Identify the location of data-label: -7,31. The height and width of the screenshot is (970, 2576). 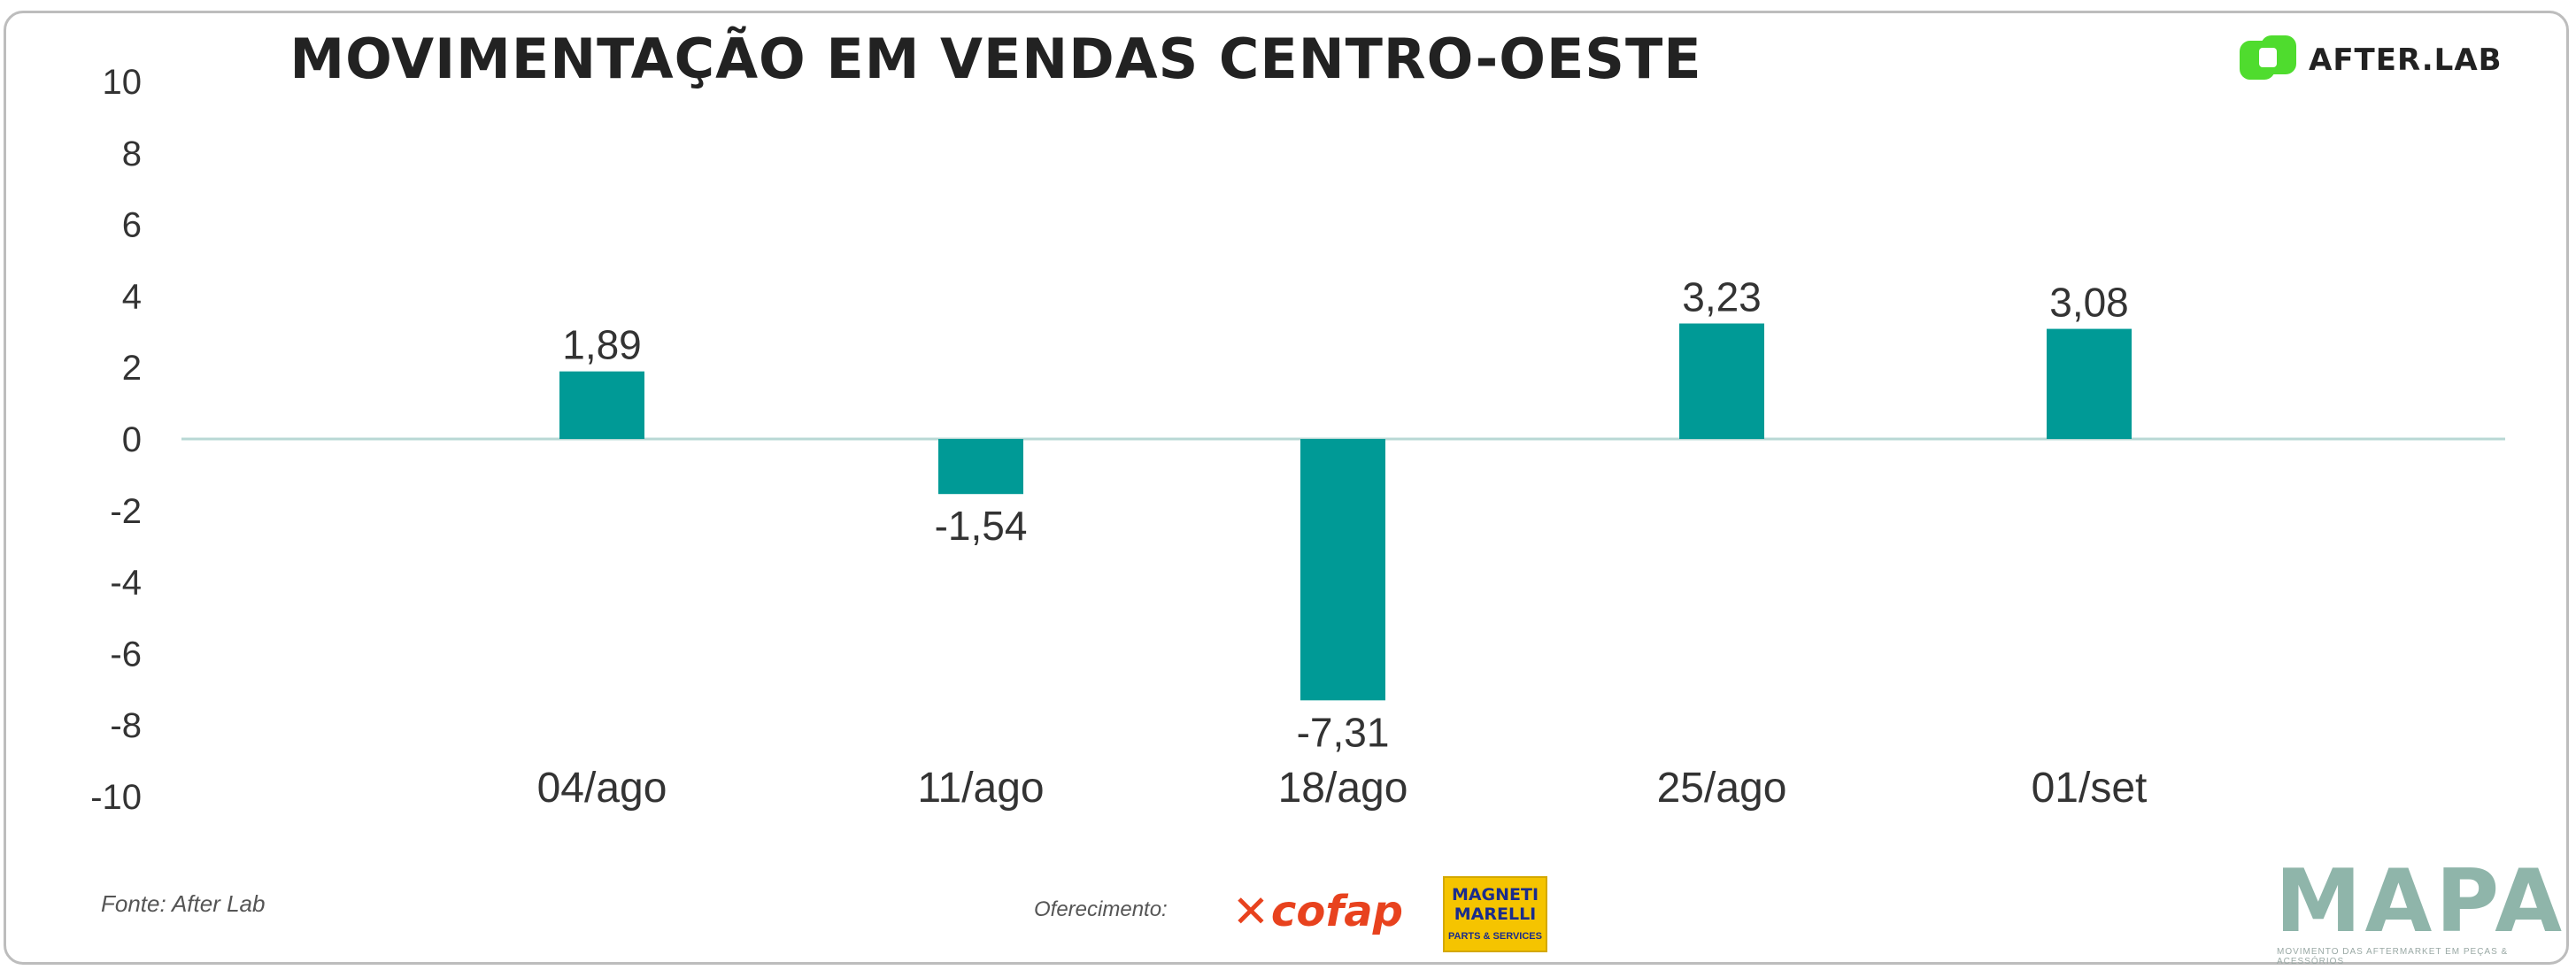
(1343, 732).